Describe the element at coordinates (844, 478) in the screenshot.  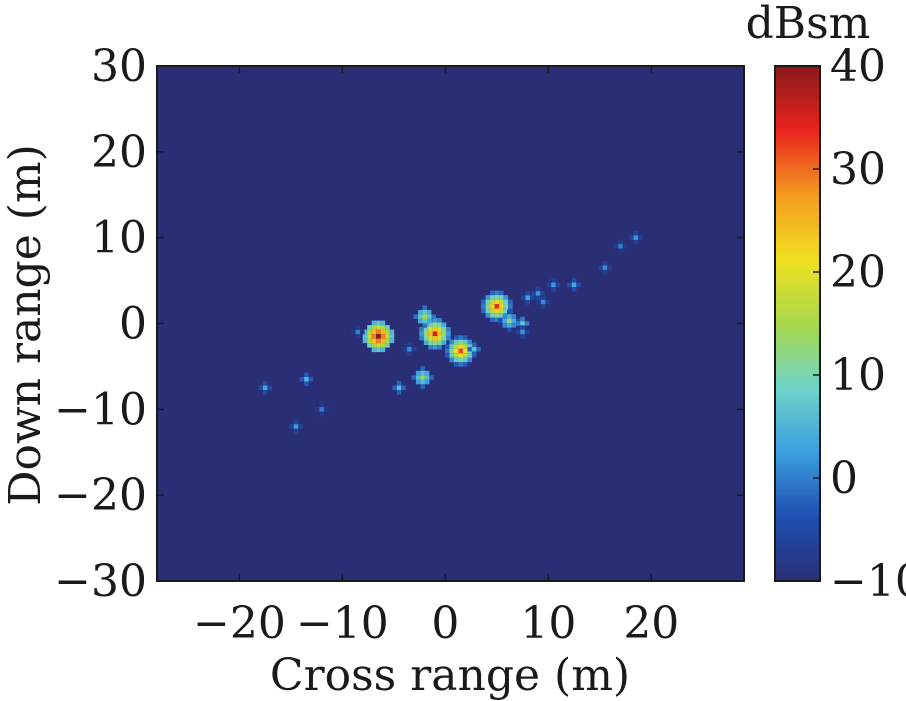
I see `colorbar-tick-label: 0` at that location.